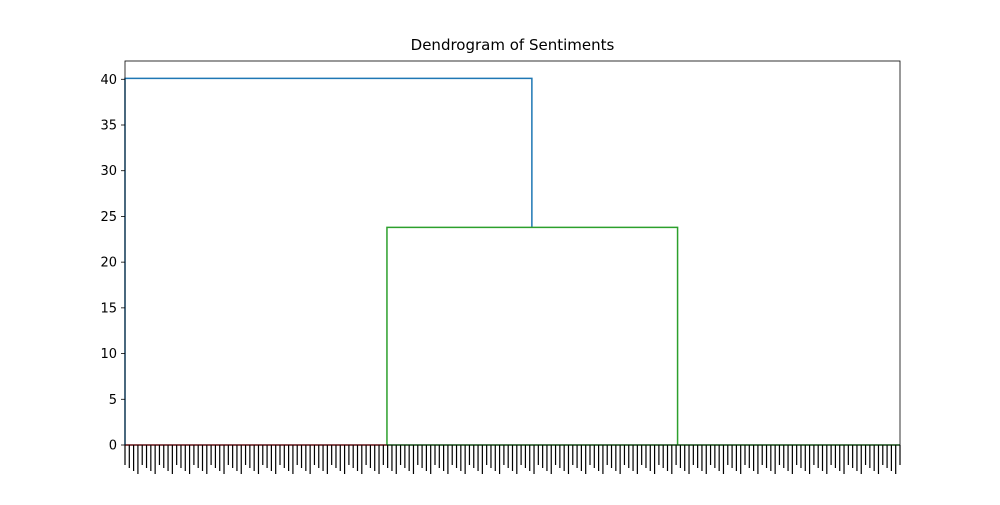 The width and height of the screenshot is (1000, 505). Describe the element at coordinates (108, 171) in the screenshot. I see `y-tick-label: 30` at that location.